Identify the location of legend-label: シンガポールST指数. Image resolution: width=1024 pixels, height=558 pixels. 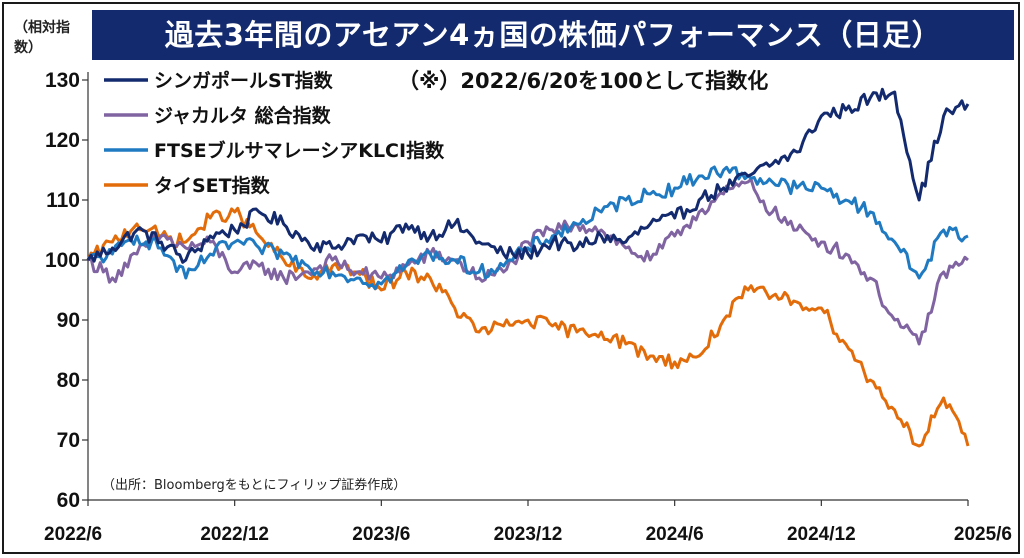
(244, 80).